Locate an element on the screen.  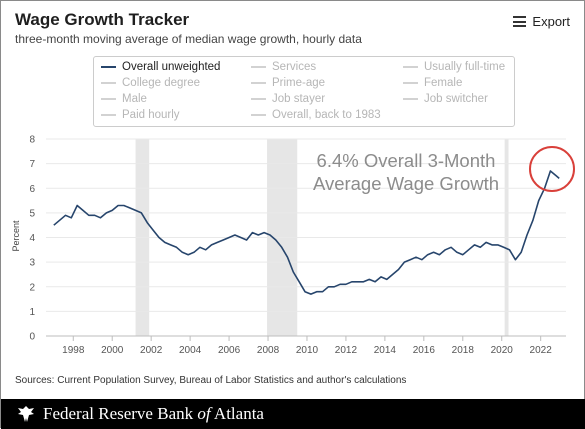
x-tick-label: 2014 is located at coordinates (385, 350).